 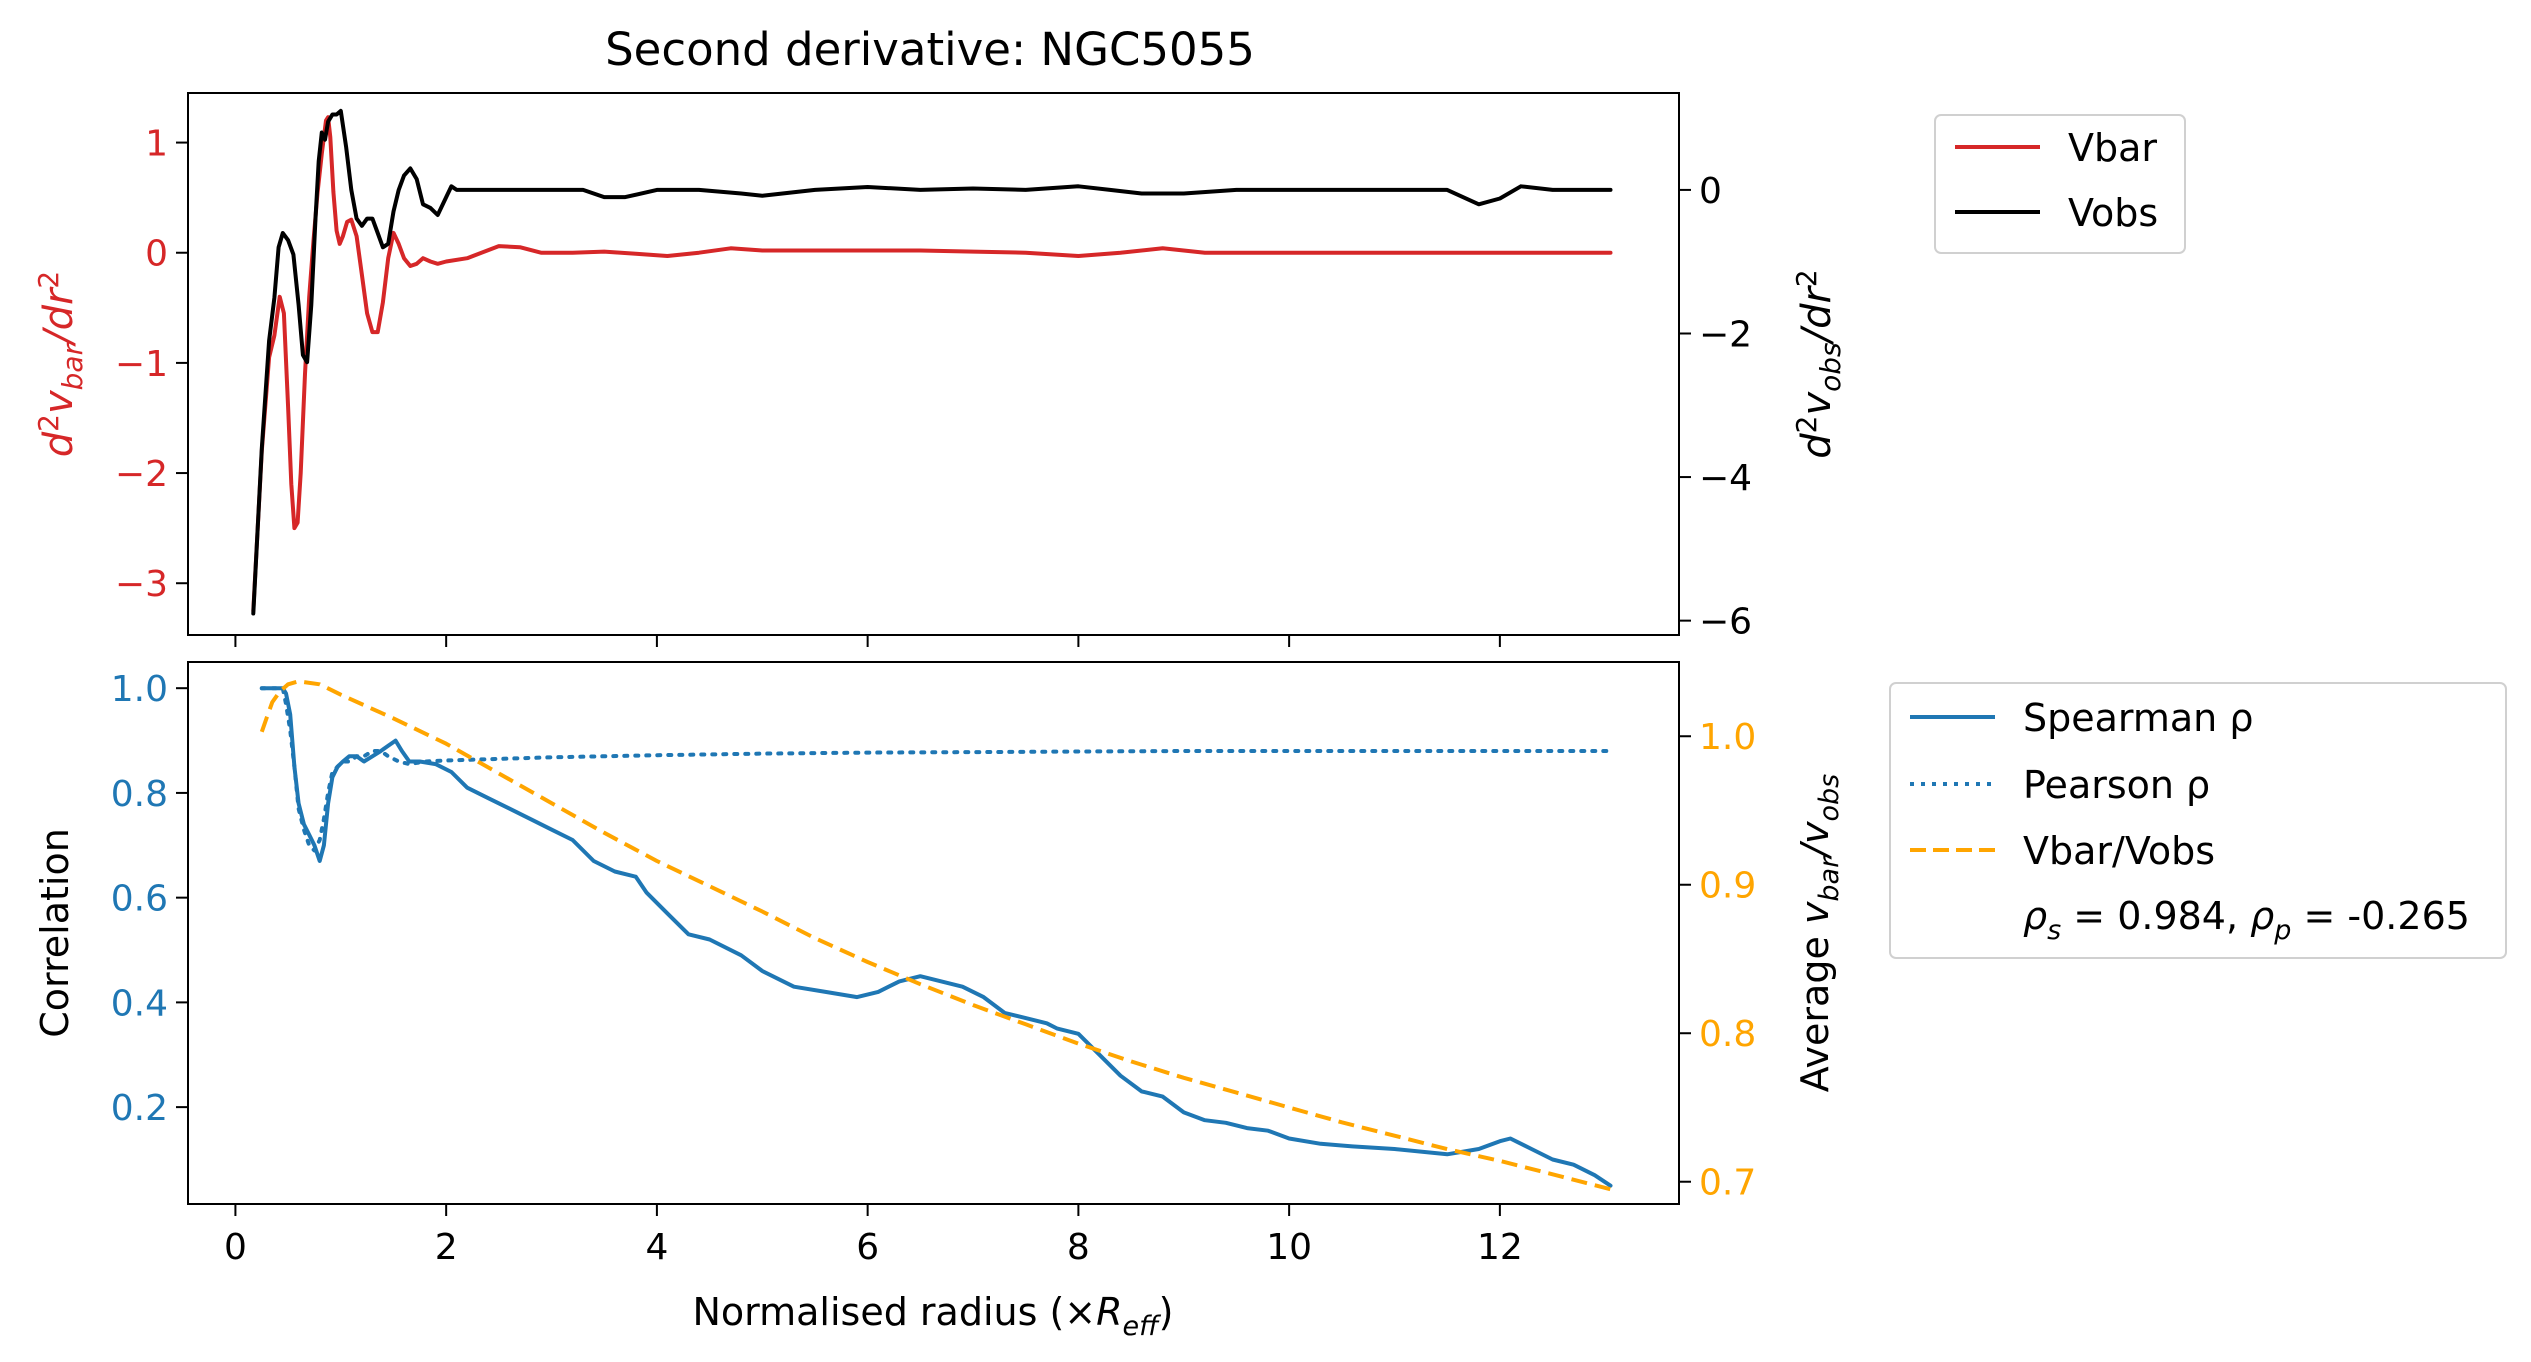 I want to click on bottom-x-tick-label-6: 12, so click(x=1500, y=1247).